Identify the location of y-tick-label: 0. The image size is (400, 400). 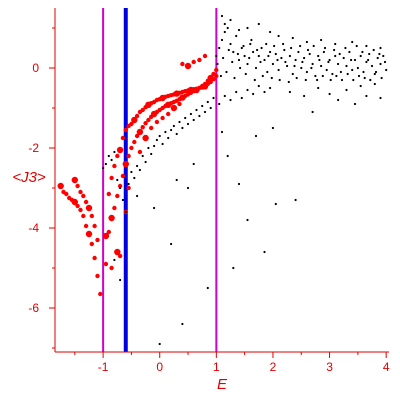
(35, 68).